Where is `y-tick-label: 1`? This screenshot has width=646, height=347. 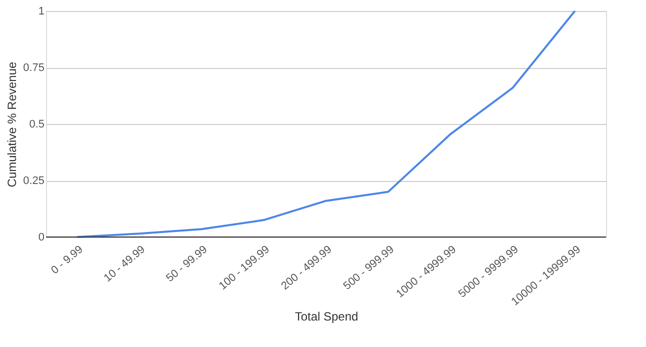 y-tick-label: 1 is located at coordinates (41, 12).